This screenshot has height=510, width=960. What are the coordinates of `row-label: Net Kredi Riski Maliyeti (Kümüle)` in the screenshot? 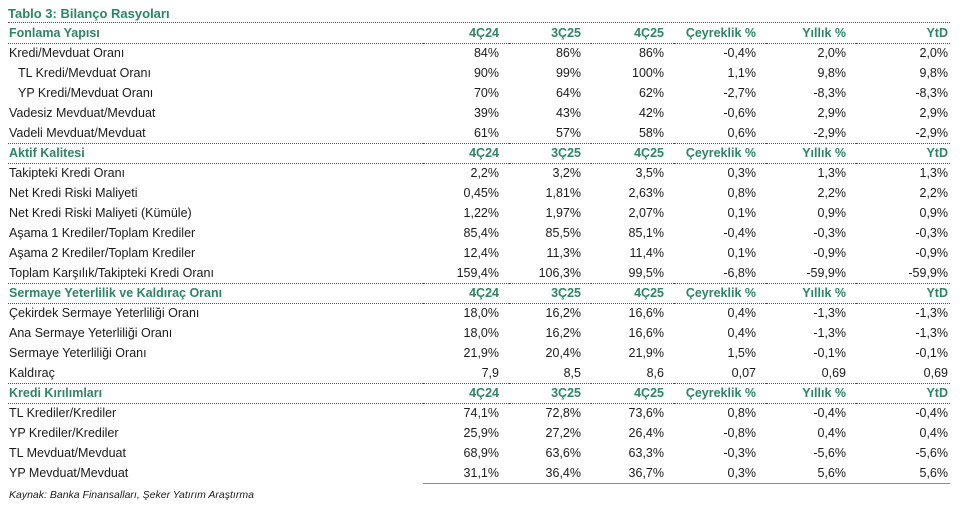 It's located at (100, 213).